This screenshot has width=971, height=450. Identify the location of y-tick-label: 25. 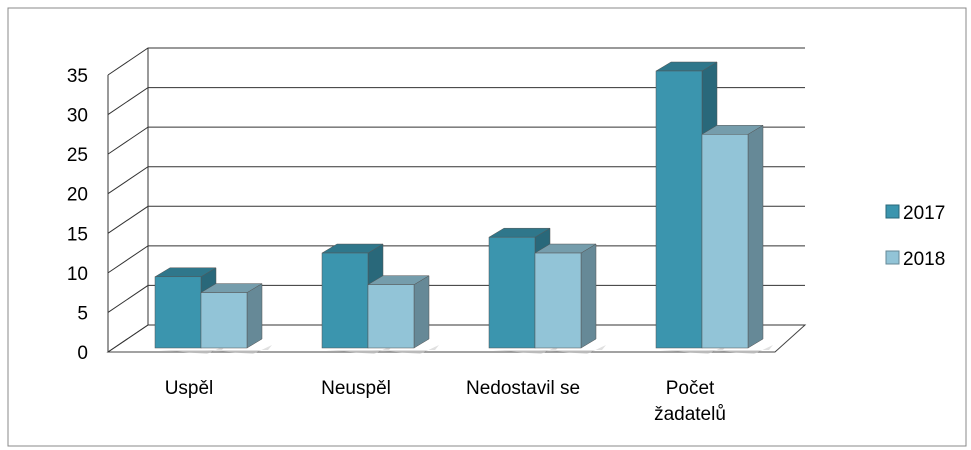
(77, 155).